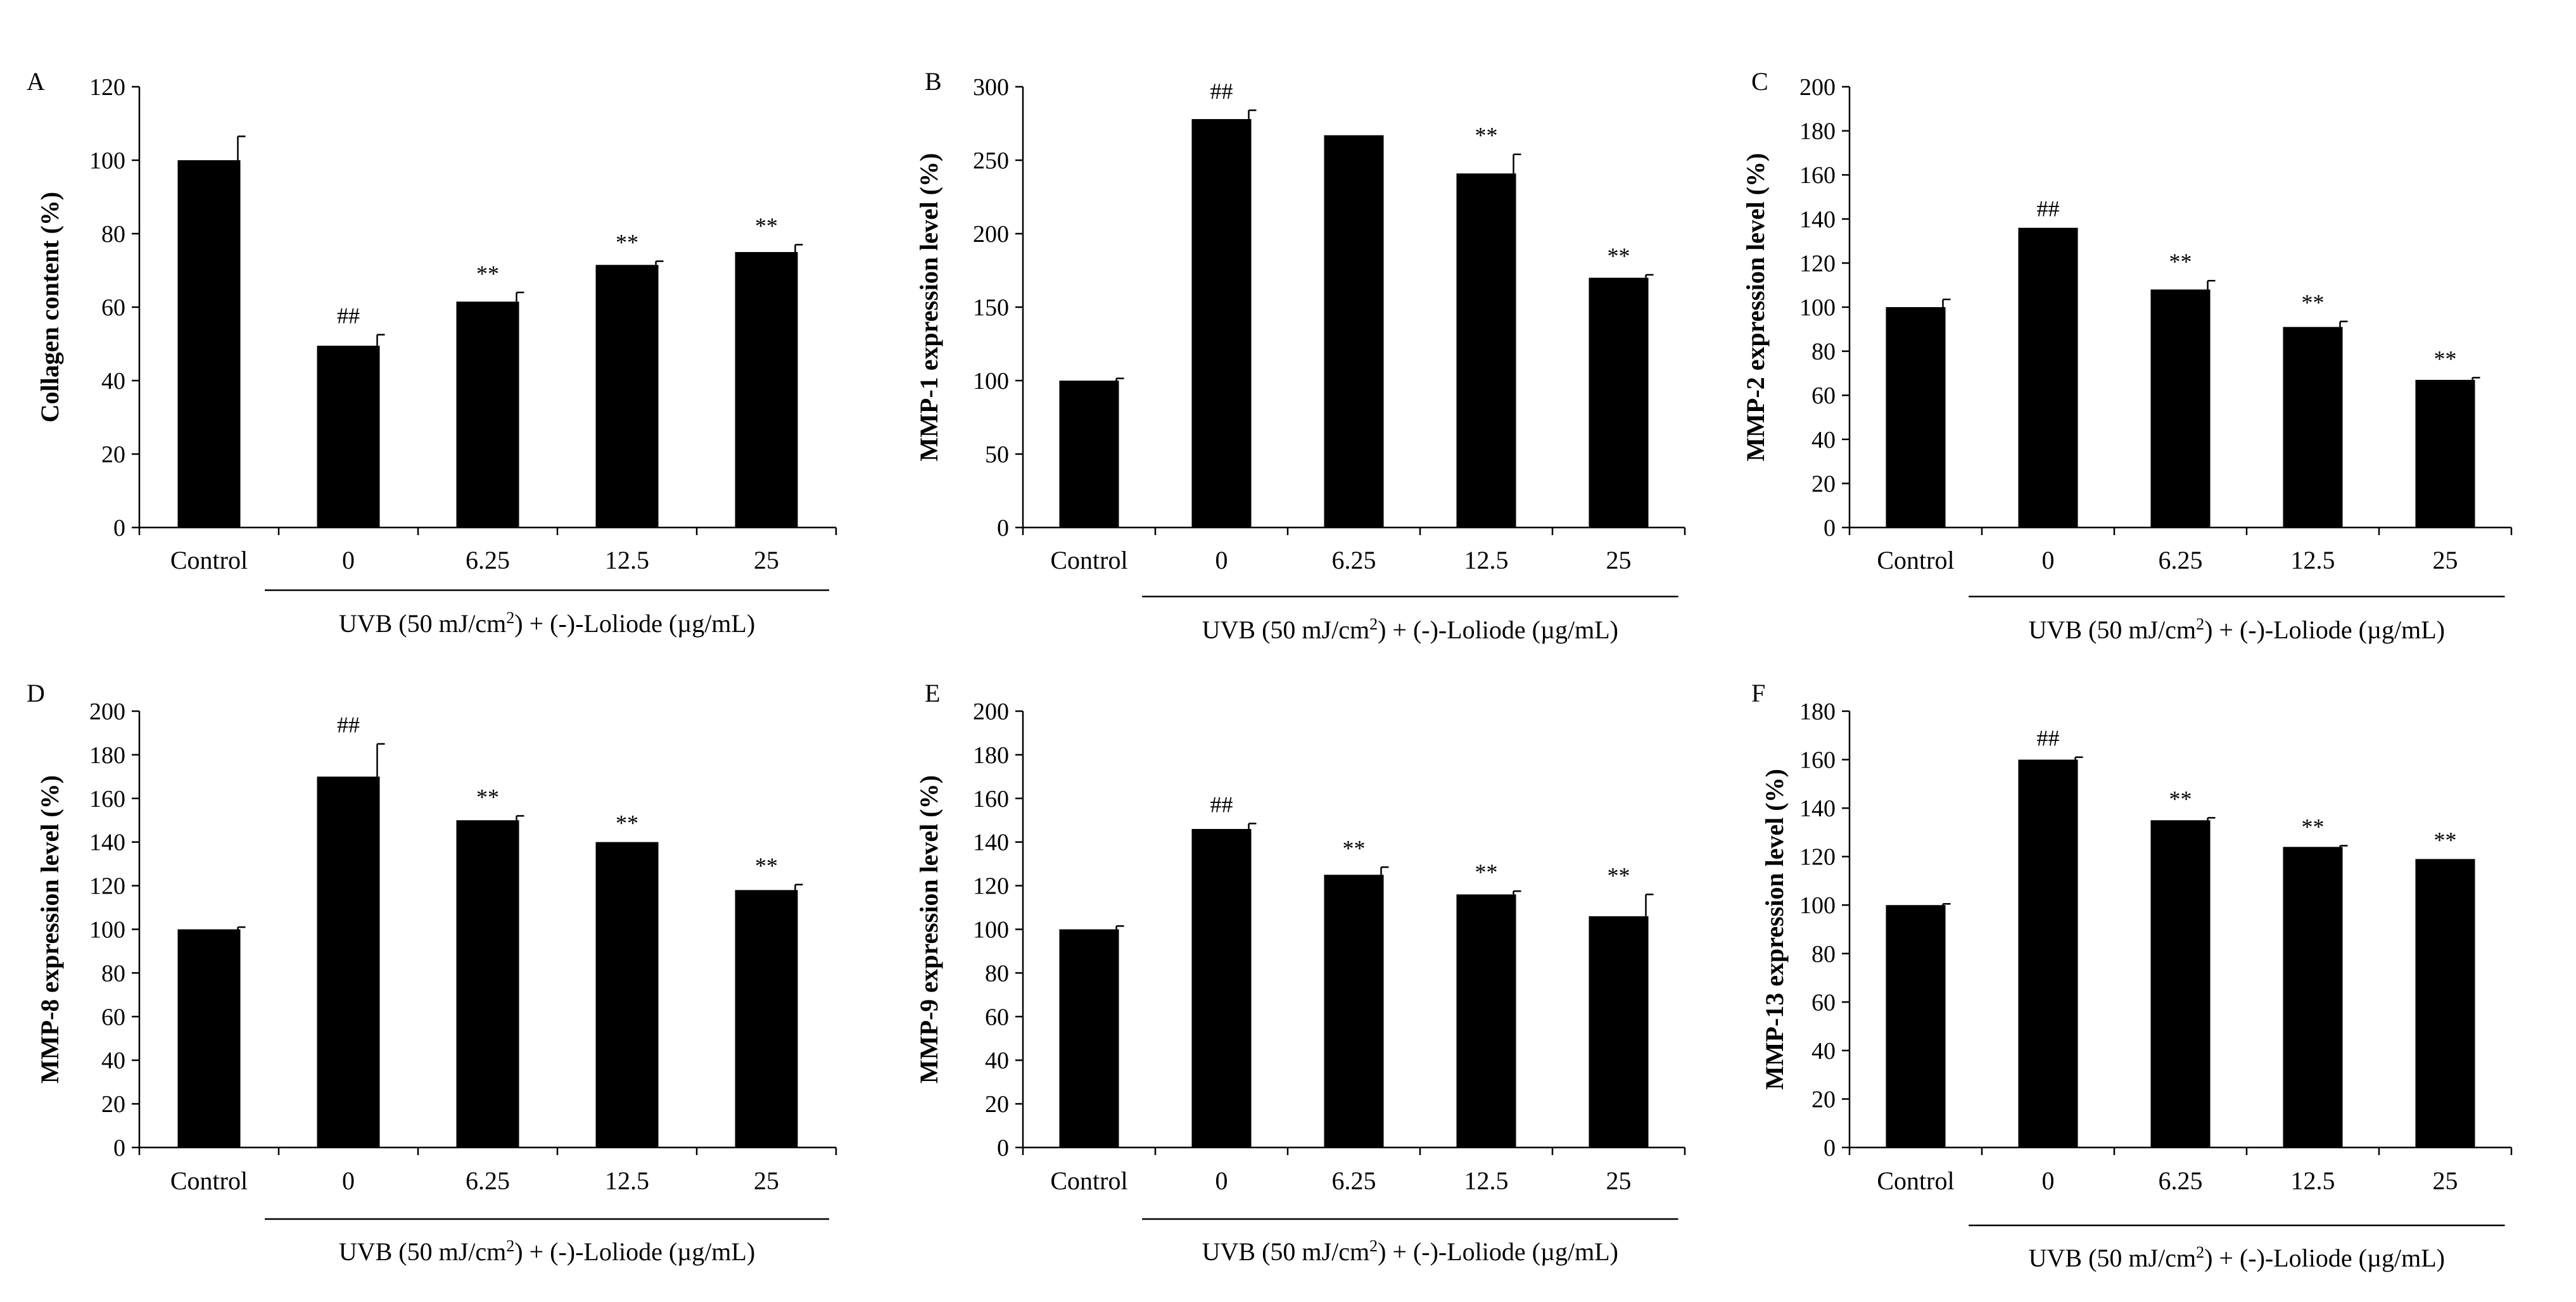 Image resolution: width=2576 pixels, height=1302 pixels. What do you see at coordinates (1817, 905) in the screenshot?
I see `y-tick-label-f: 100` at bounding box center [1817, 905].